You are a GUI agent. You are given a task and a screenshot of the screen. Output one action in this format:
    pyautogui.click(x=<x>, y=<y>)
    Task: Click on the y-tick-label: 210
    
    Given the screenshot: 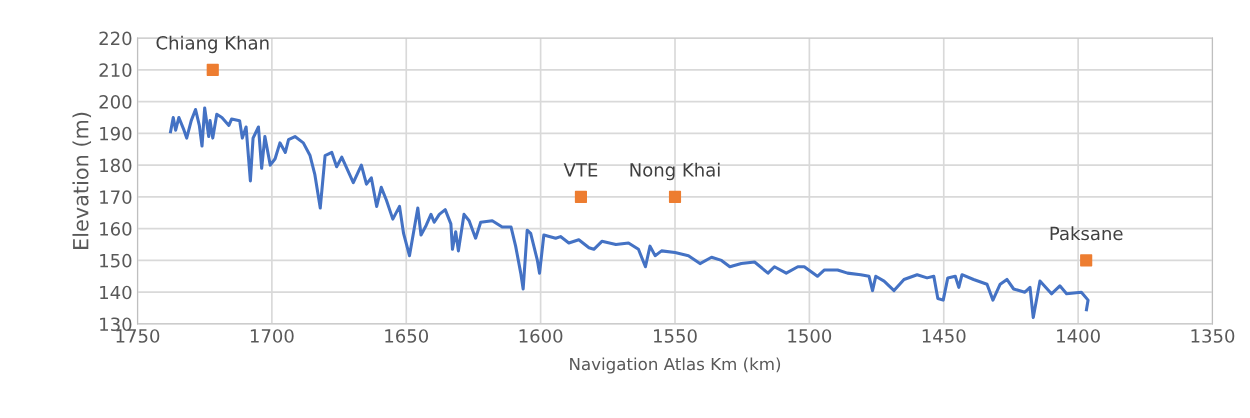 What is the action you would take?
    pyautogui.click(x=115, y=70)
    